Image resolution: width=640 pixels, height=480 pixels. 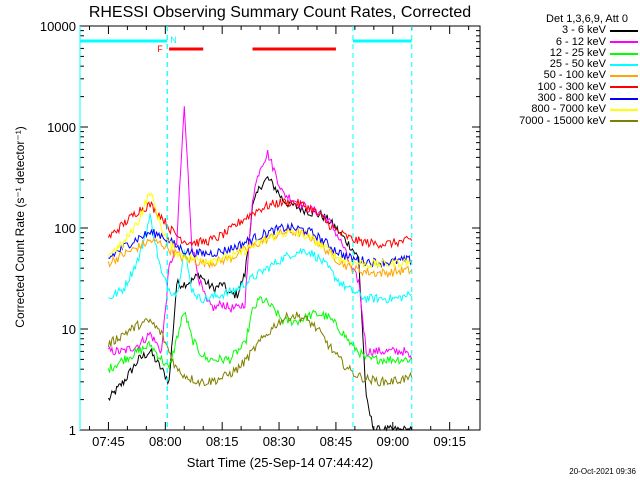 I want to click on legend-label: 7000 - 15000 keV, so click(x=562, y=120).